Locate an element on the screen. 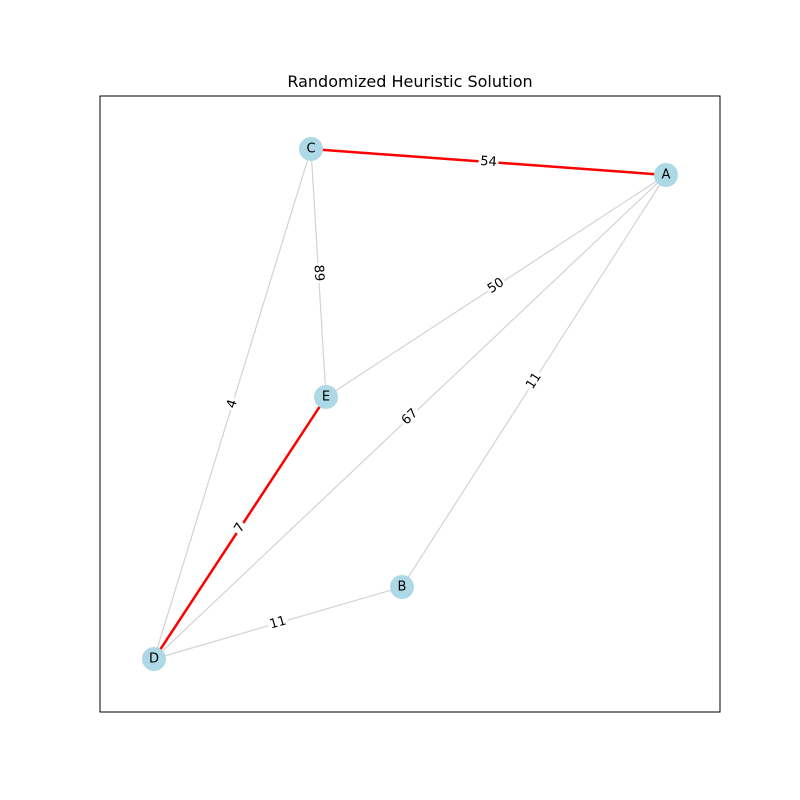 The image size is (800, 800). node-a: A is located at coordinates (666, 175).